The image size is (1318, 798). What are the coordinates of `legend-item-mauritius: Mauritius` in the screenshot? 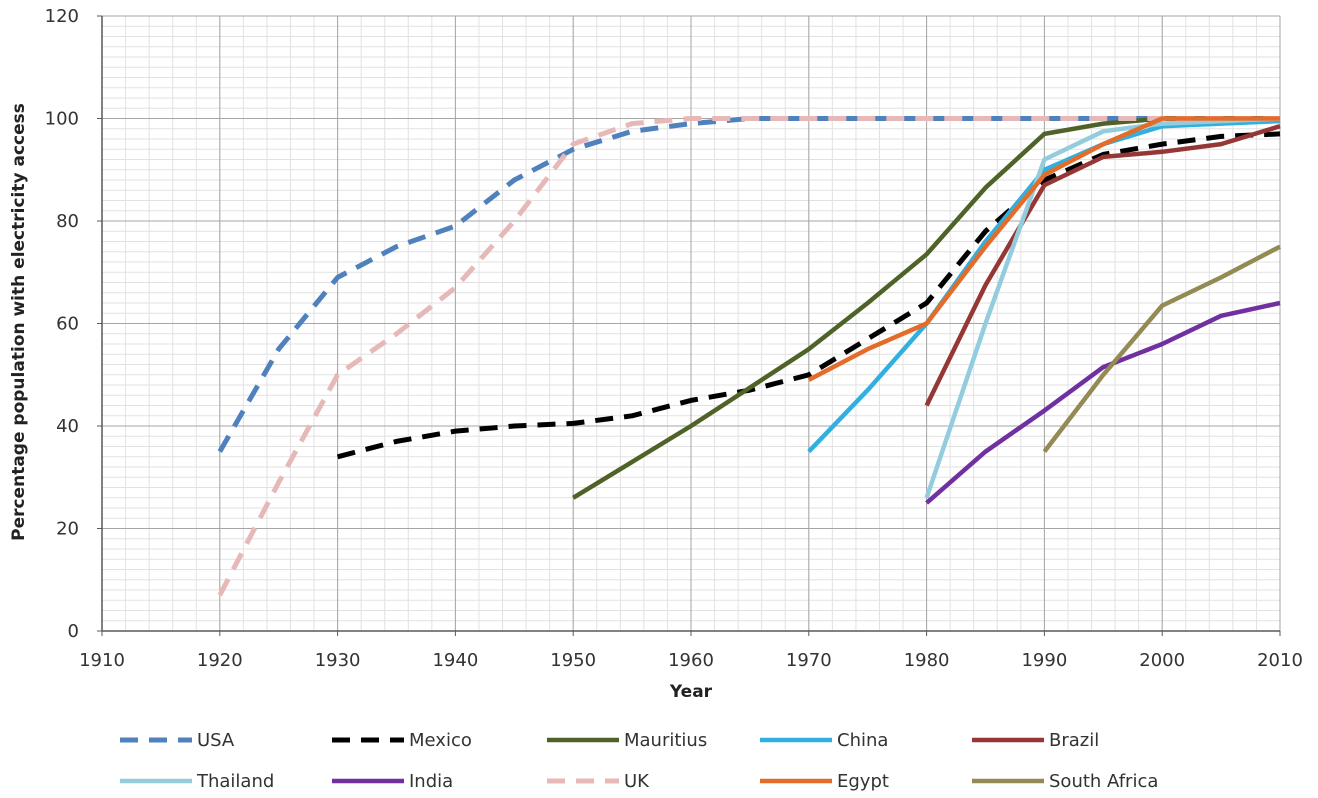 It's located at (627, 740).